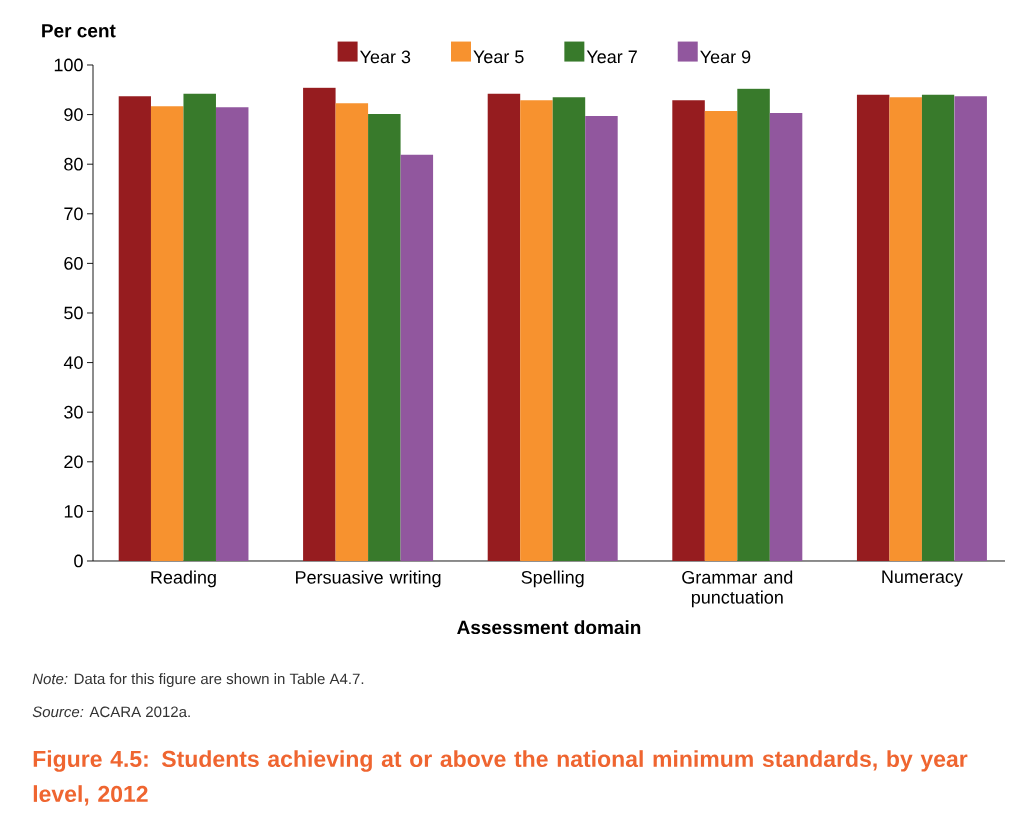  What do you see at coordinates (73, 263) in the screenshot?
I see `y-tick-label: 60` at bounding box center [73, 263].